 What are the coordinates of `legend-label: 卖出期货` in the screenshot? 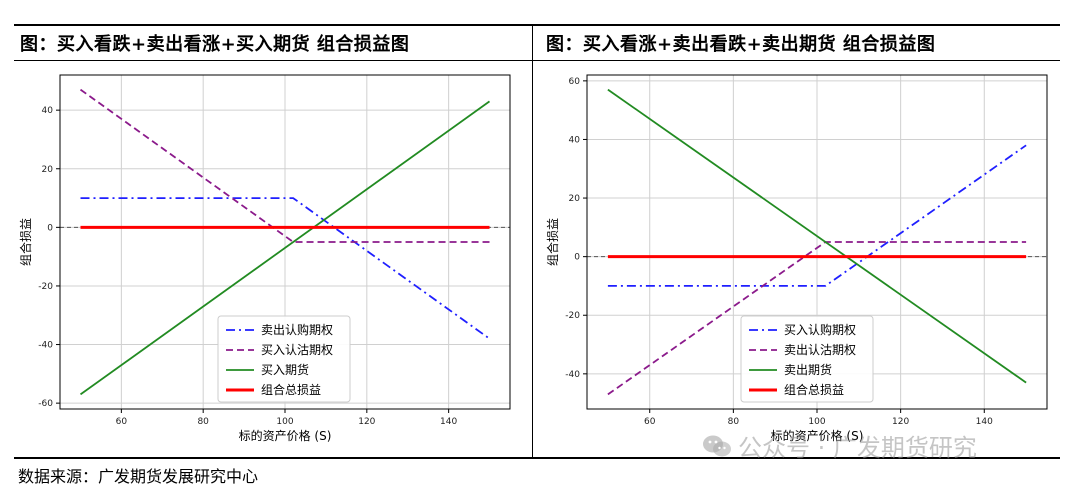 It's located at (808, 369).